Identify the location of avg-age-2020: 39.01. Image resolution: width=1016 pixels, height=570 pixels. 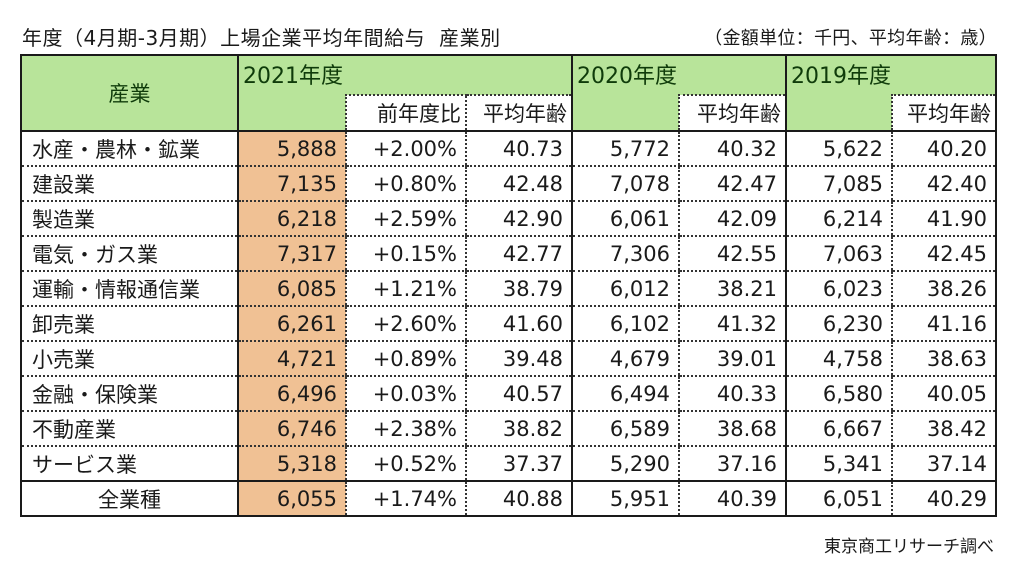
(732, 359).